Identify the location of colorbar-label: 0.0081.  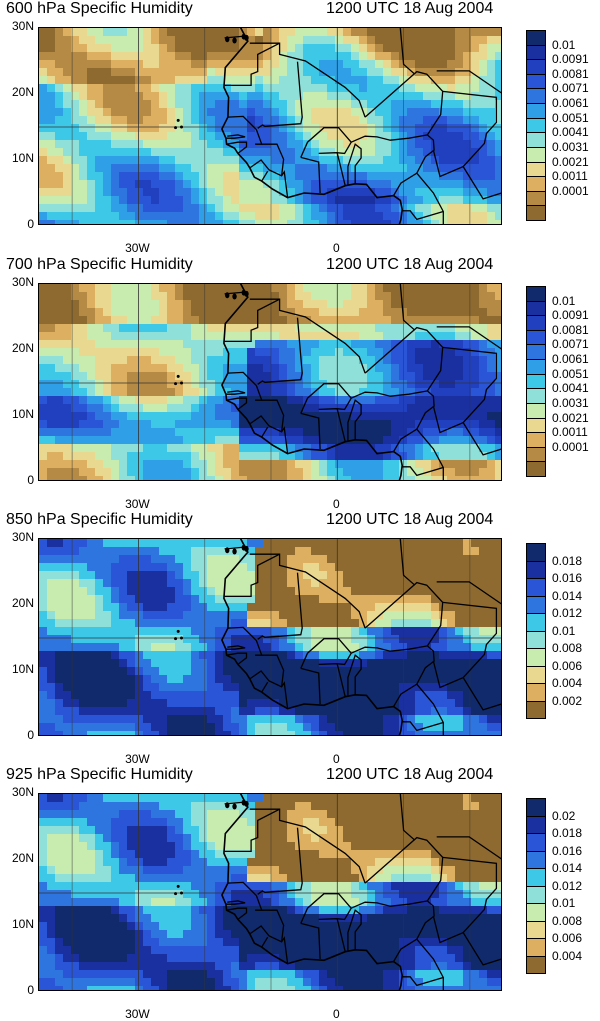
(570, 74).